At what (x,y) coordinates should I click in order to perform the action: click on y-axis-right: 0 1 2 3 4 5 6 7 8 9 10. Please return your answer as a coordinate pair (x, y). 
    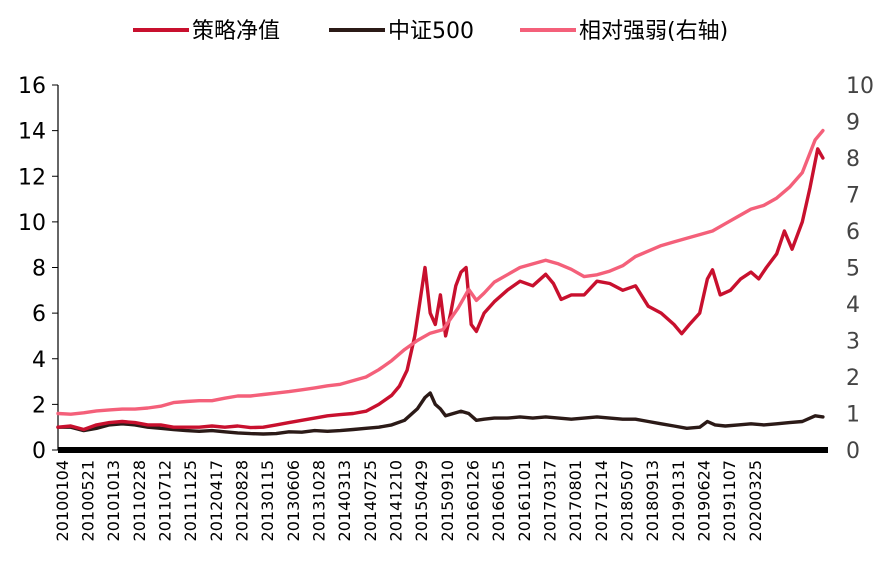
    Looking at the image, I should click on (860, 269).